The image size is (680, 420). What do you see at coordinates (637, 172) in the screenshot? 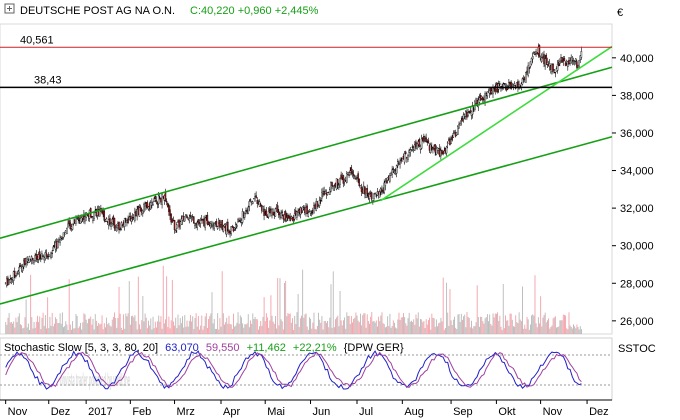
I see `y-tick-label: 34,000` at bounding box center [637, 172].